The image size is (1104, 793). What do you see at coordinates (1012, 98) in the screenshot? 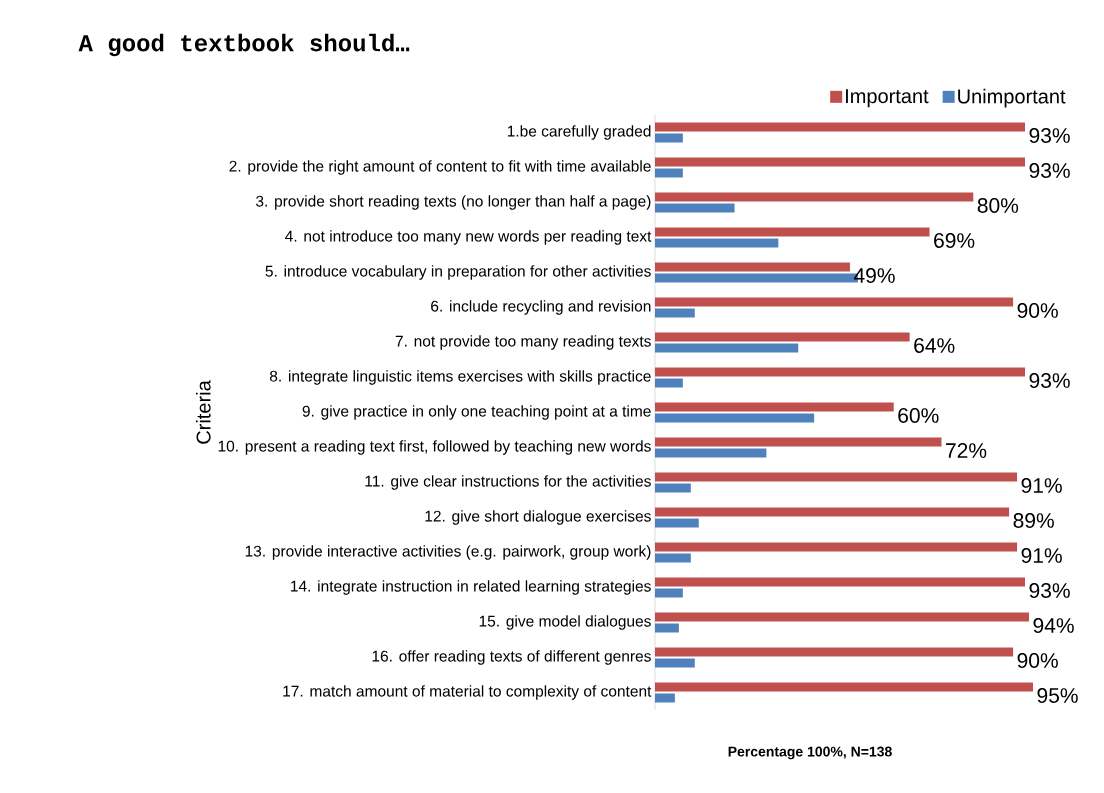
I see `legend-label: Unimportant` at bounding box center [1012, 98].